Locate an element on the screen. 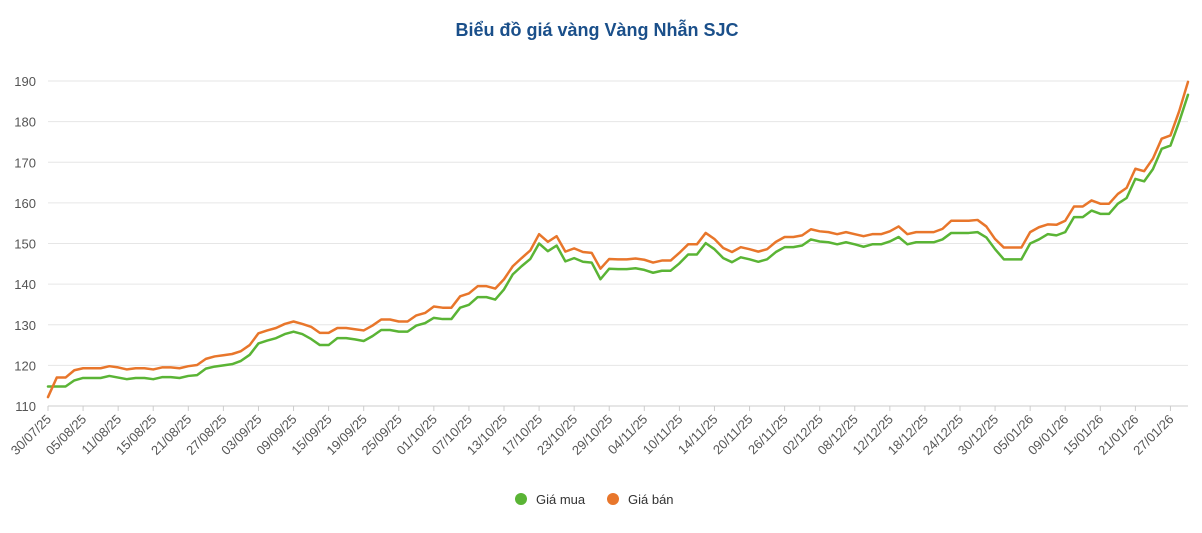  y-tick-label: 120 is located at coordinates (25, 365).